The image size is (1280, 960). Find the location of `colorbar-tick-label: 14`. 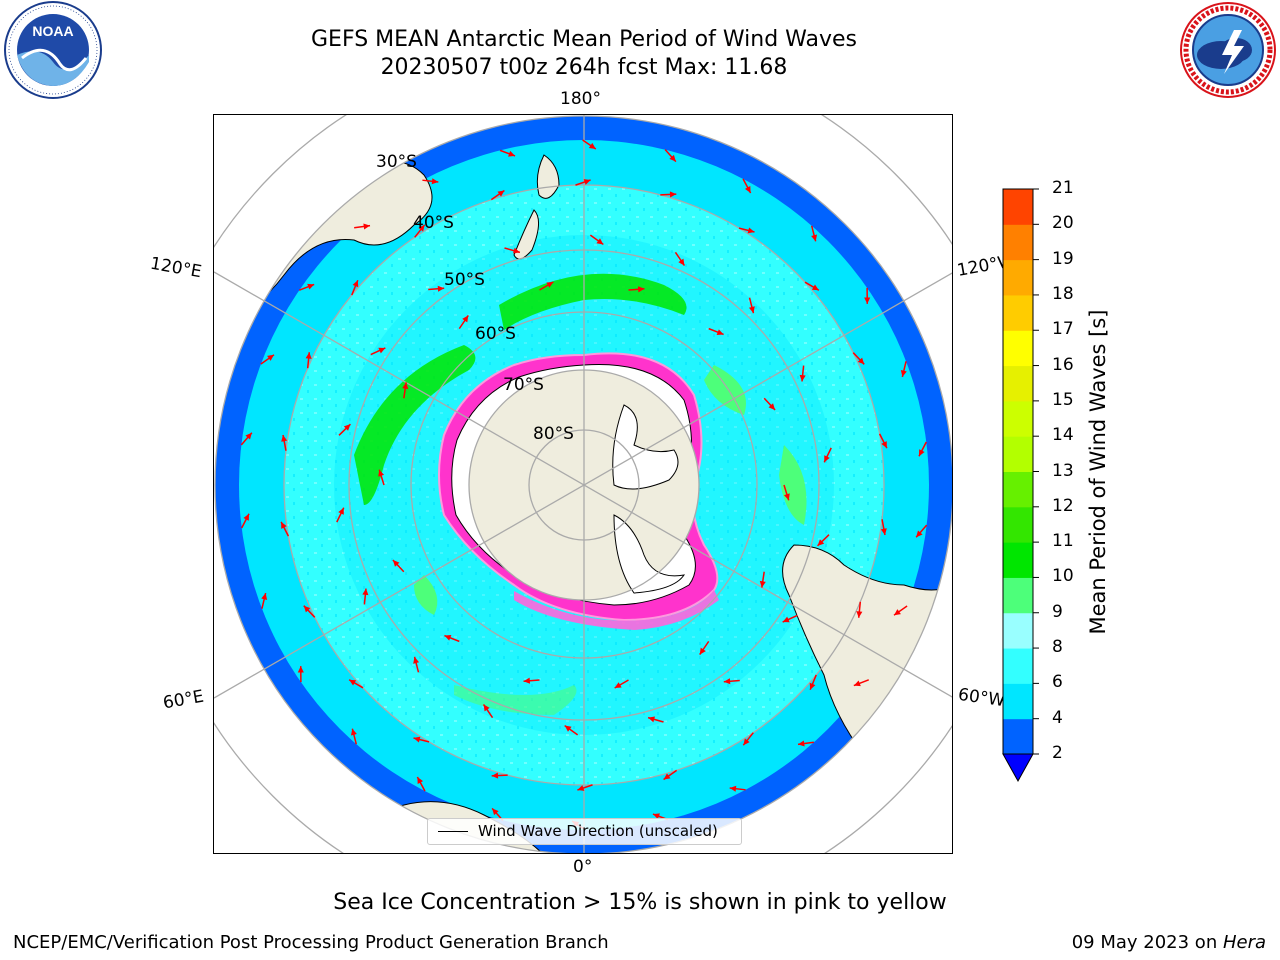

colorbar-tick-label: 14 is located at coordinates (1063, 435).